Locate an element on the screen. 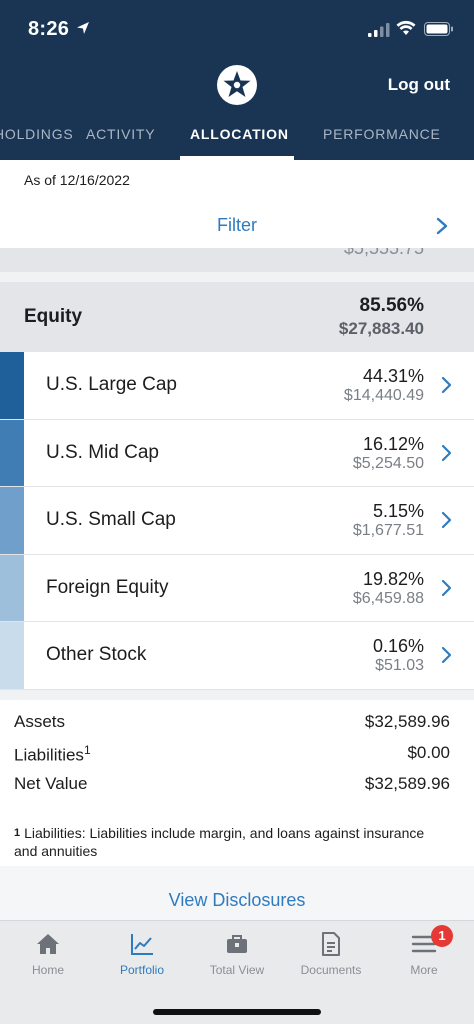 This screenshot has height=1024, width=474. nav-portfolio: Portfolio is located at coordinates (142, 954).